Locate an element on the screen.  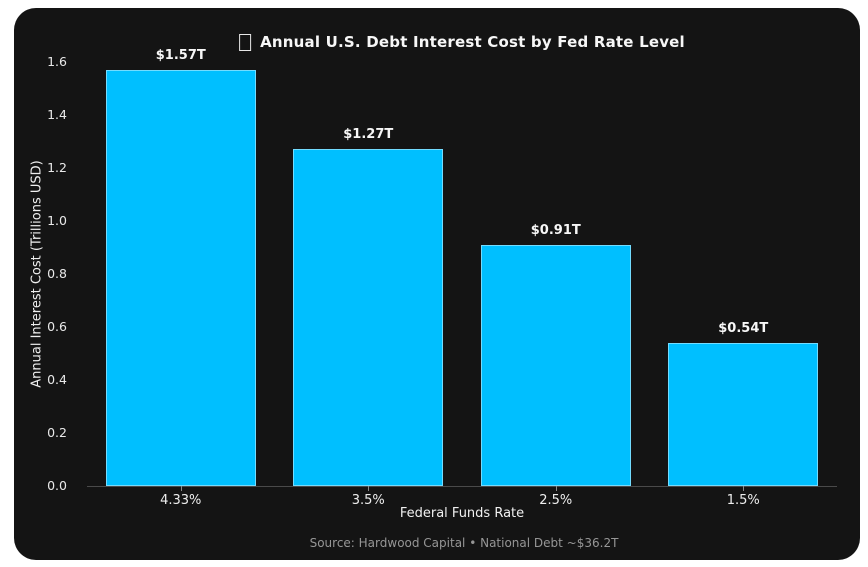
x-axis-label: Federal Funds Rate is located at coordinates (462, 513).